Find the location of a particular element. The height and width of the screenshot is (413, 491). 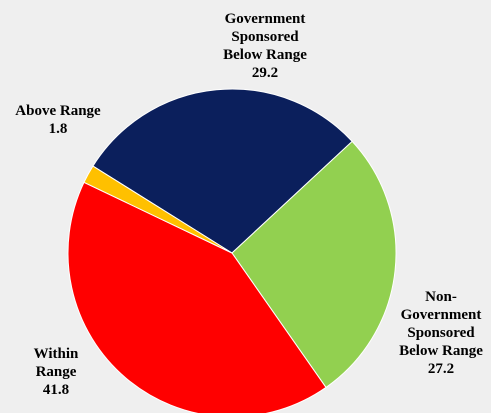

value-non-government-sponsored-below-range: 27.2 is located at coordinates (441, 369).